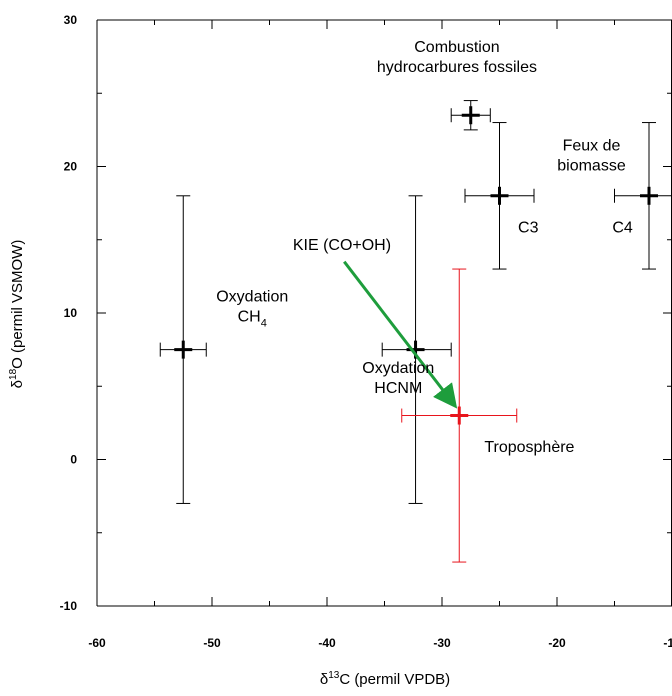 The width and height of the screenshot is (672, 696). I want to click on x-tick-label: -20, so click(557, 643).